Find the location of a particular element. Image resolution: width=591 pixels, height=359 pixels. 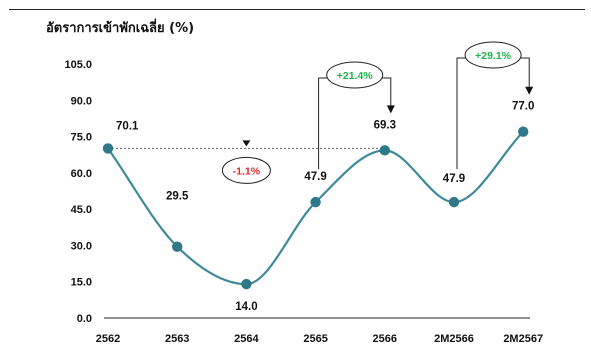

x-tick-label: 2563 is located at coordinates (177, 339).